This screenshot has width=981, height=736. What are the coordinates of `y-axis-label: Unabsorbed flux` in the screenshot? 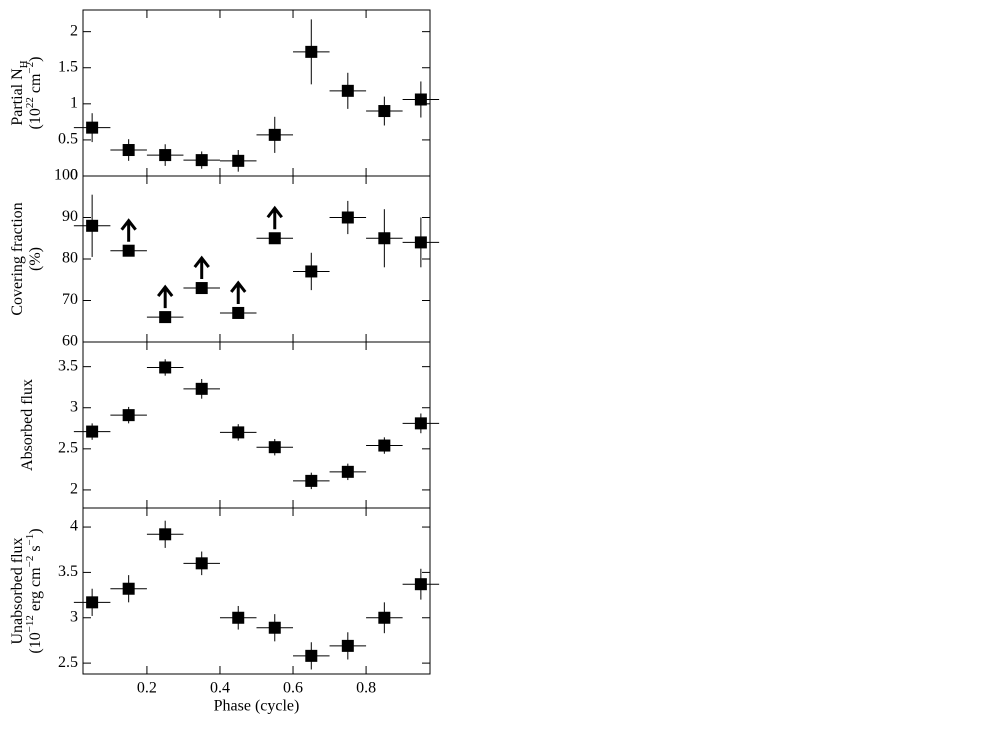 It's located at (17, 590).